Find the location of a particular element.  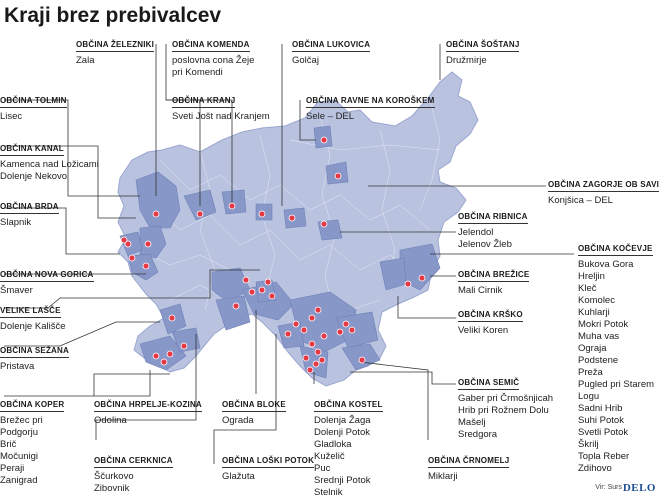

label-loskipotok: OBČINA LOŠKI POTOK Glažuta is located at coordinates (268, 466).